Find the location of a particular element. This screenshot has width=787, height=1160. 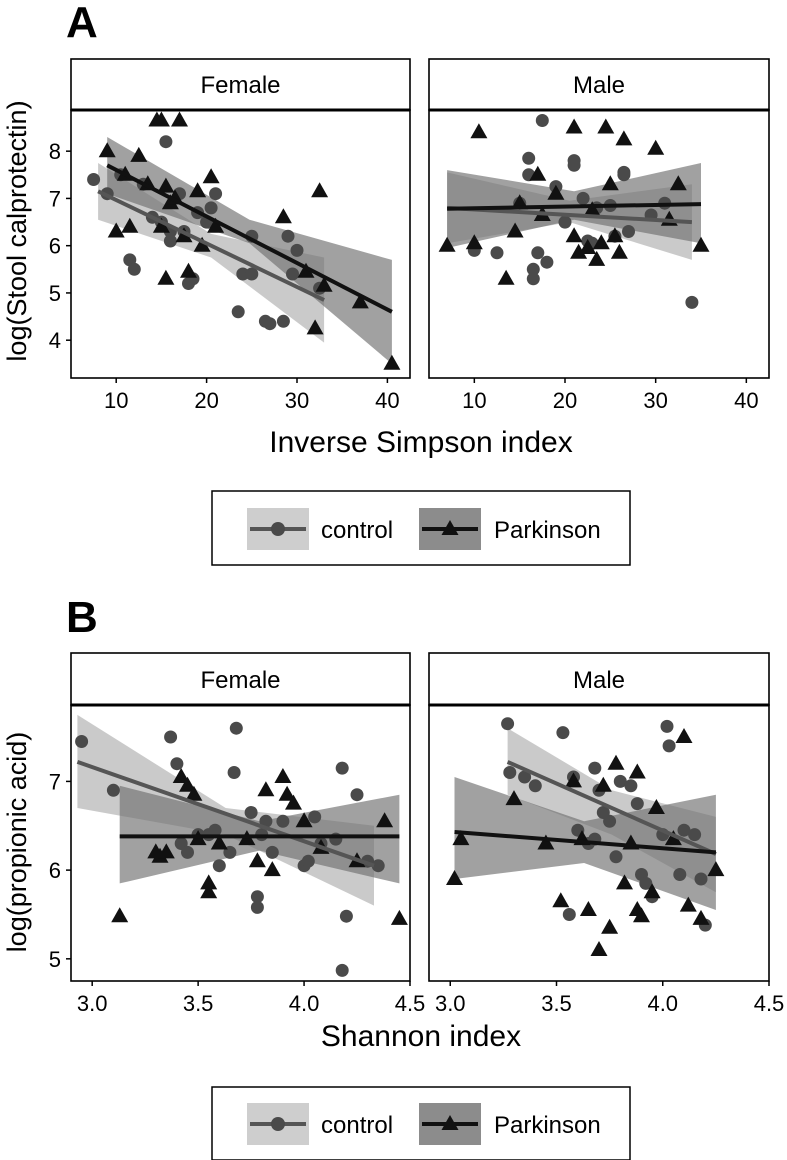

y-tick-label: 8 is located at coordinates (55, 151).